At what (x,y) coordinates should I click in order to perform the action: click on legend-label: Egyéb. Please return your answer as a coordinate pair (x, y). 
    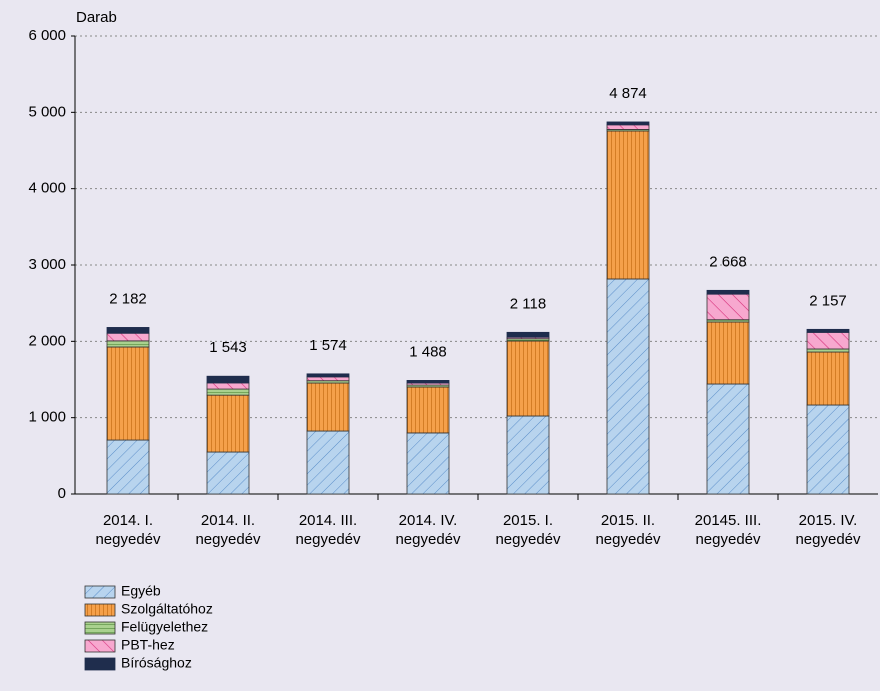
    Looking at the image, I should click on (141, 591).